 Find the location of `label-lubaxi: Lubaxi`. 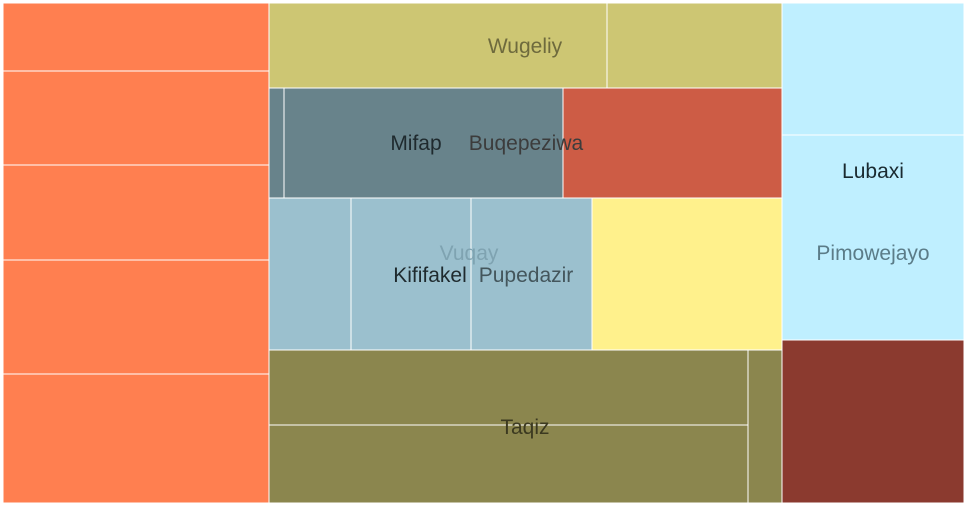

label-lubaxi: Lubaxi is located at coordinates (873, 171).